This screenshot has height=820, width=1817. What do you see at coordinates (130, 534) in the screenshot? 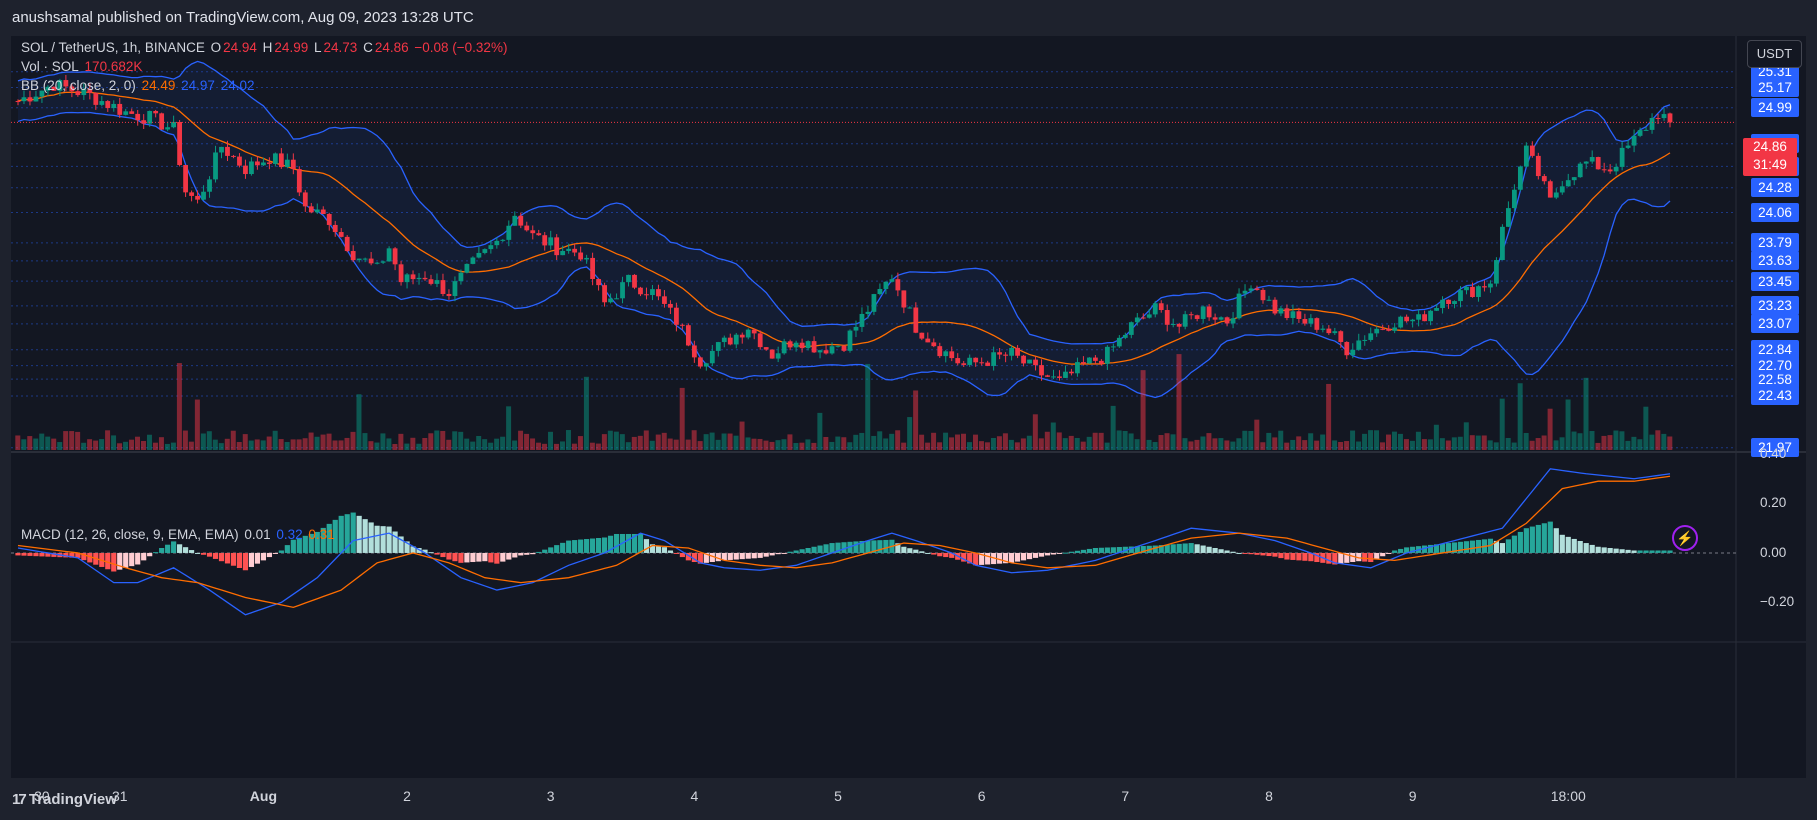
I see `macd-label: MACD (12, 26, close, 9, EMA, EMA)` at bounding box center [130, 534].